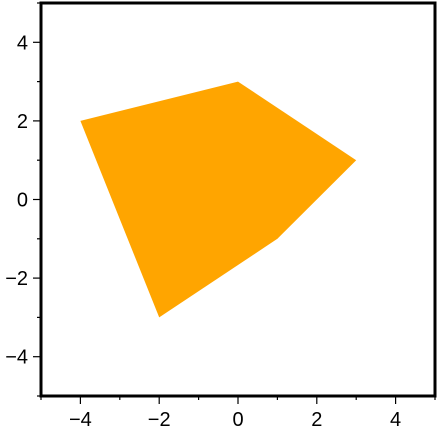  What do you see at coordinates (237, 419) in the screenshot?
I see `x-tick-label: 0` at bounding box center [237, 419].